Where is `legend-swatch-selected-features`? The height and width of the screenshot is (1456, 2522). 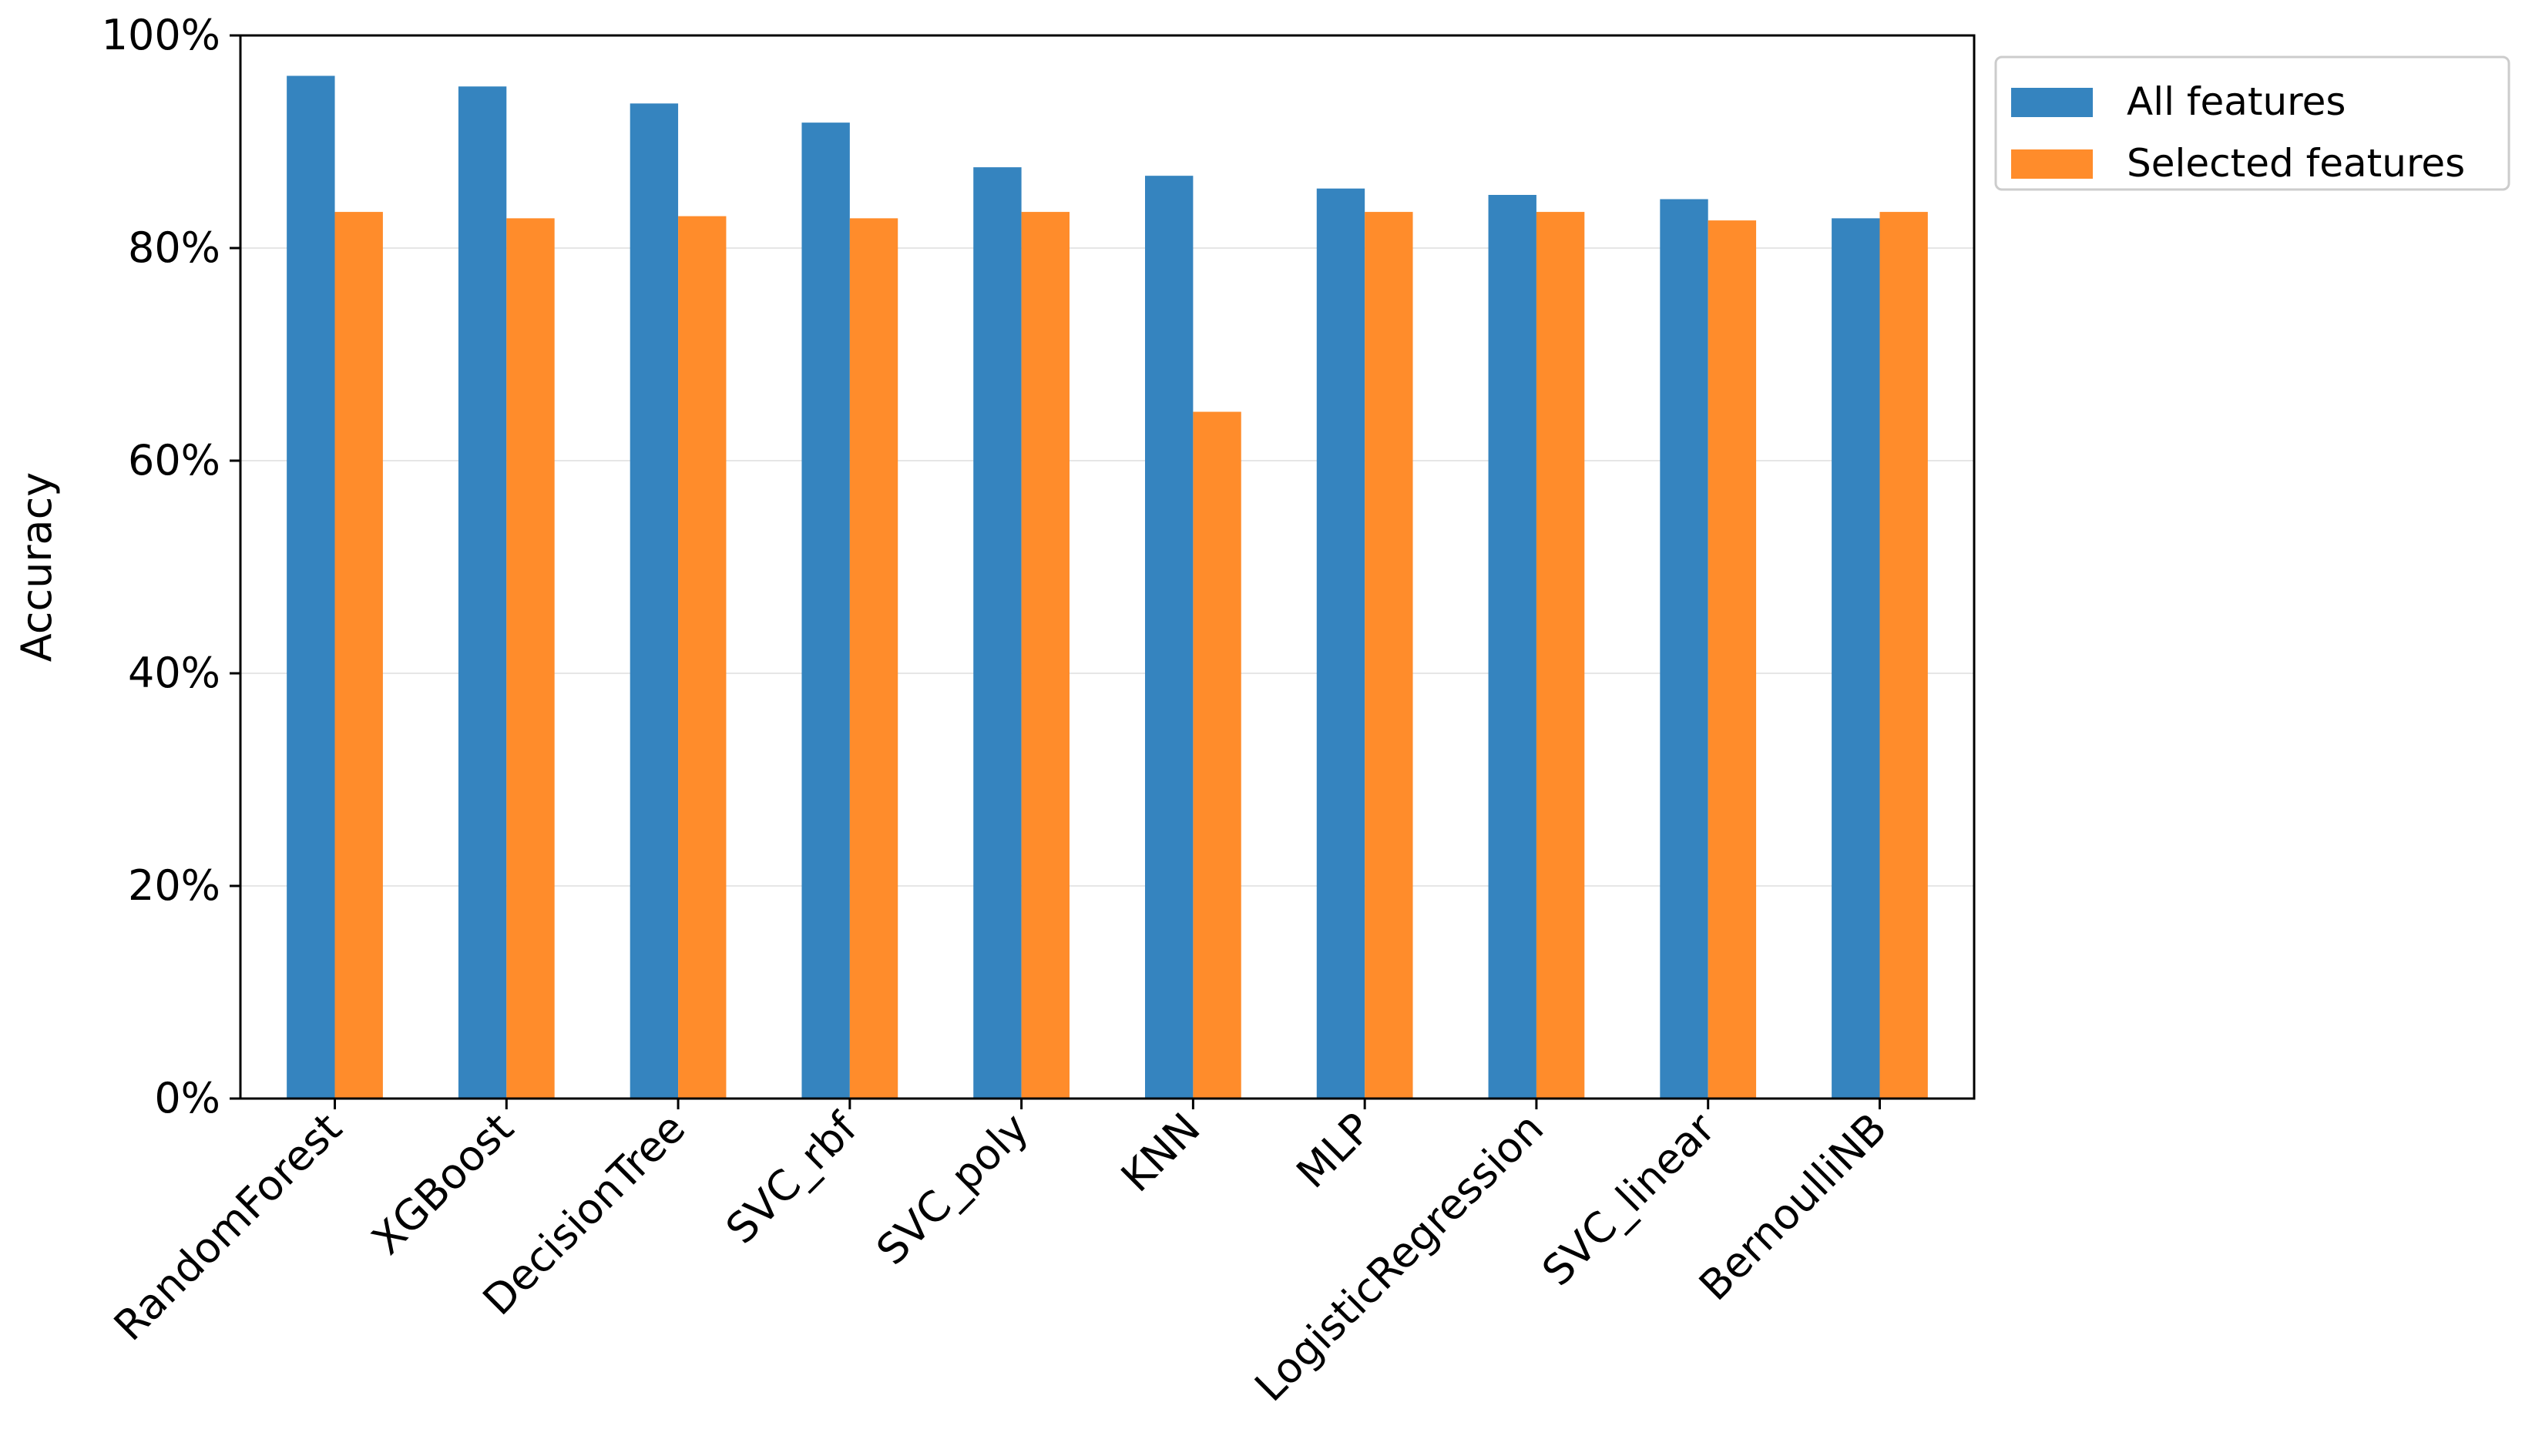 legend-swatch-selected-features is located at coordinates (2052, 164).